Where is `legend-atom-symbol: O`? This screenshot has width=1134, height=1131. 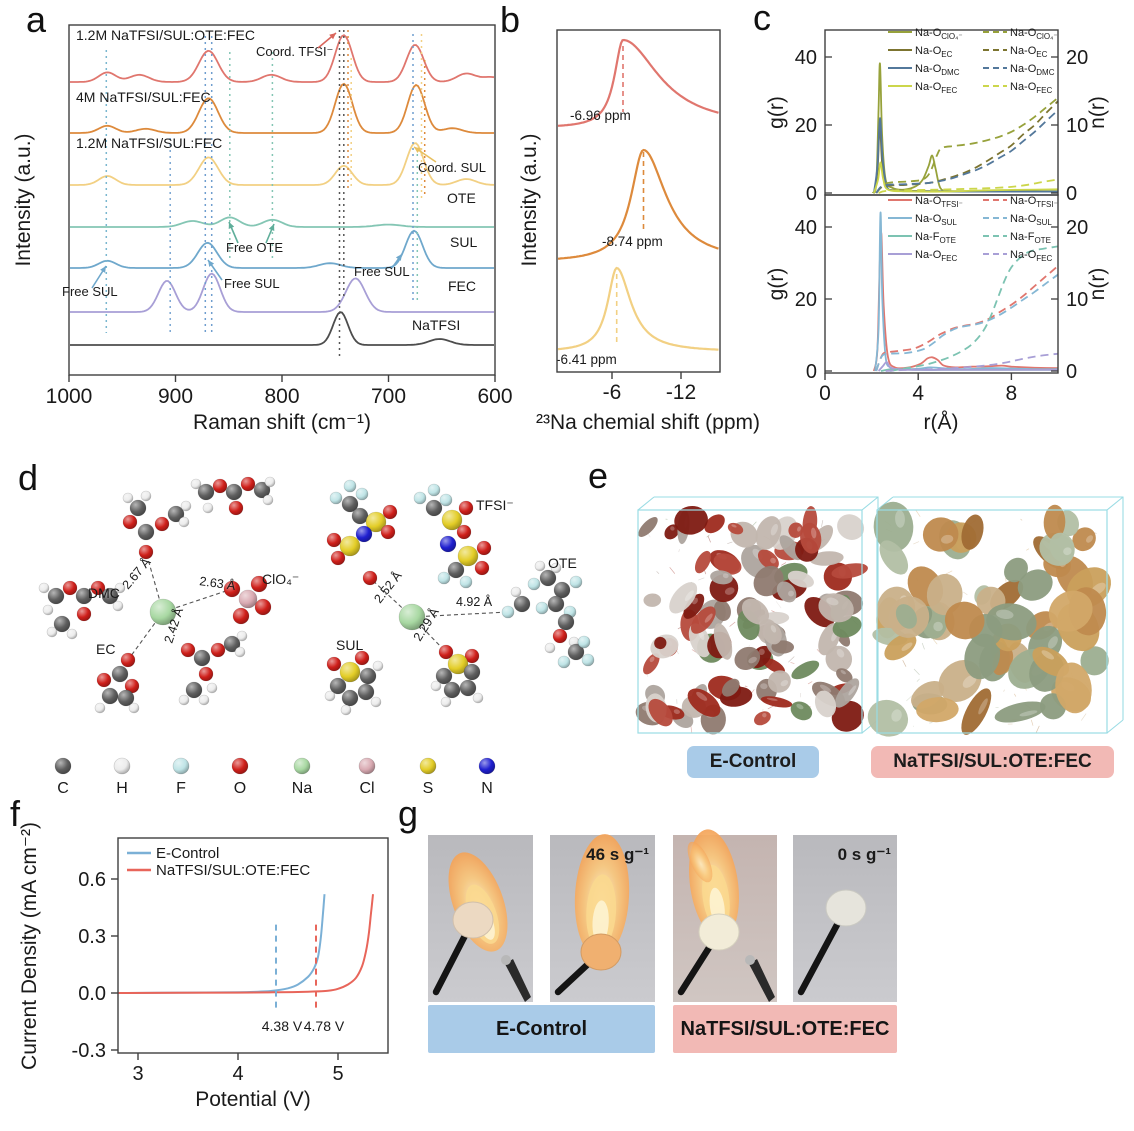
legend-atom-symbol: O is located at coordinates (240, 788).